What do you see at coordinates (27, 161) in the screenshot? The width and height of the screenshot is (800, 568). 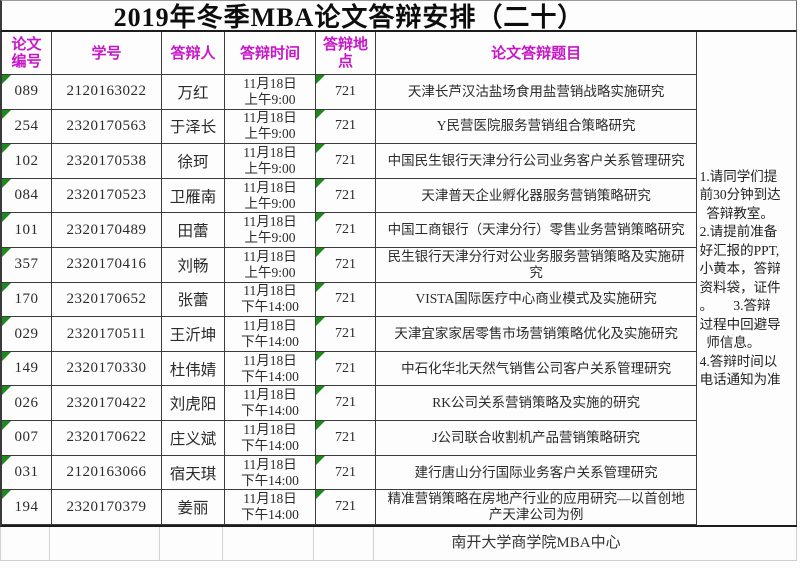 I see `cell-paper-no: 102` at bounding box center [27, 161].